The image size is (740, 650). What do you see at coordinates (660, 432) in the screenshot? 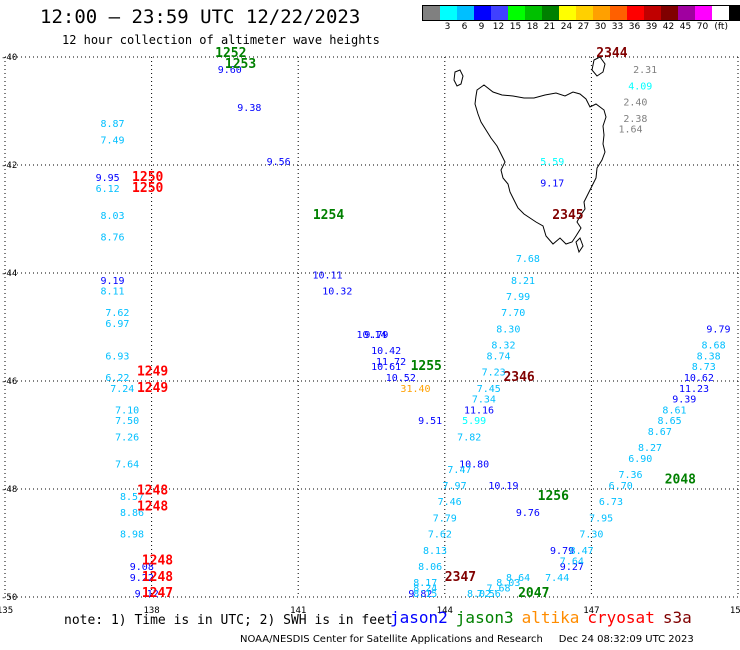
I see `swh-value-label: 8.67` at bounding box center [660, 432].